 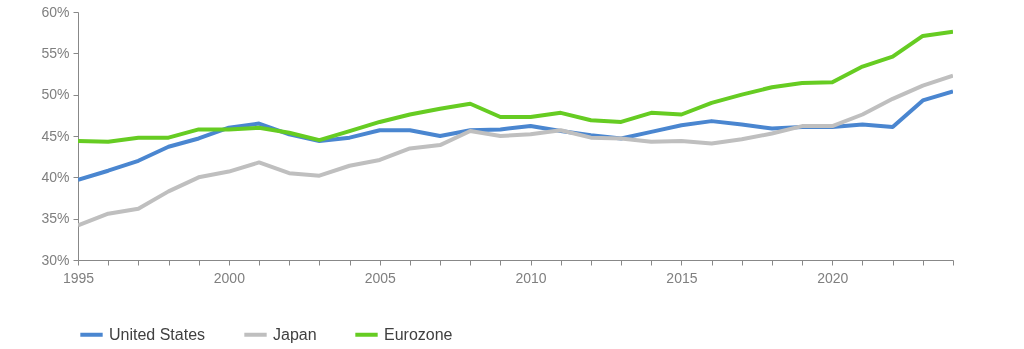 I want to click on legend-label: Eurozone, so click(x=418, y=334).